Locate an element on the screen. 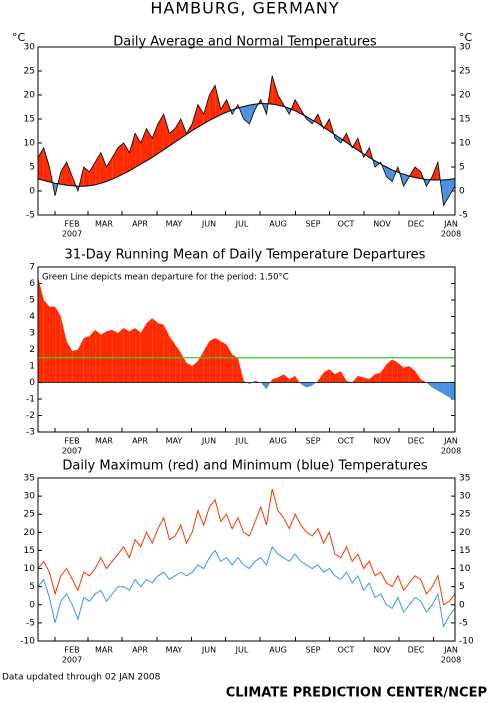 This screenshot has height=703, width=491. series-line is located at coordinates (246, 587).